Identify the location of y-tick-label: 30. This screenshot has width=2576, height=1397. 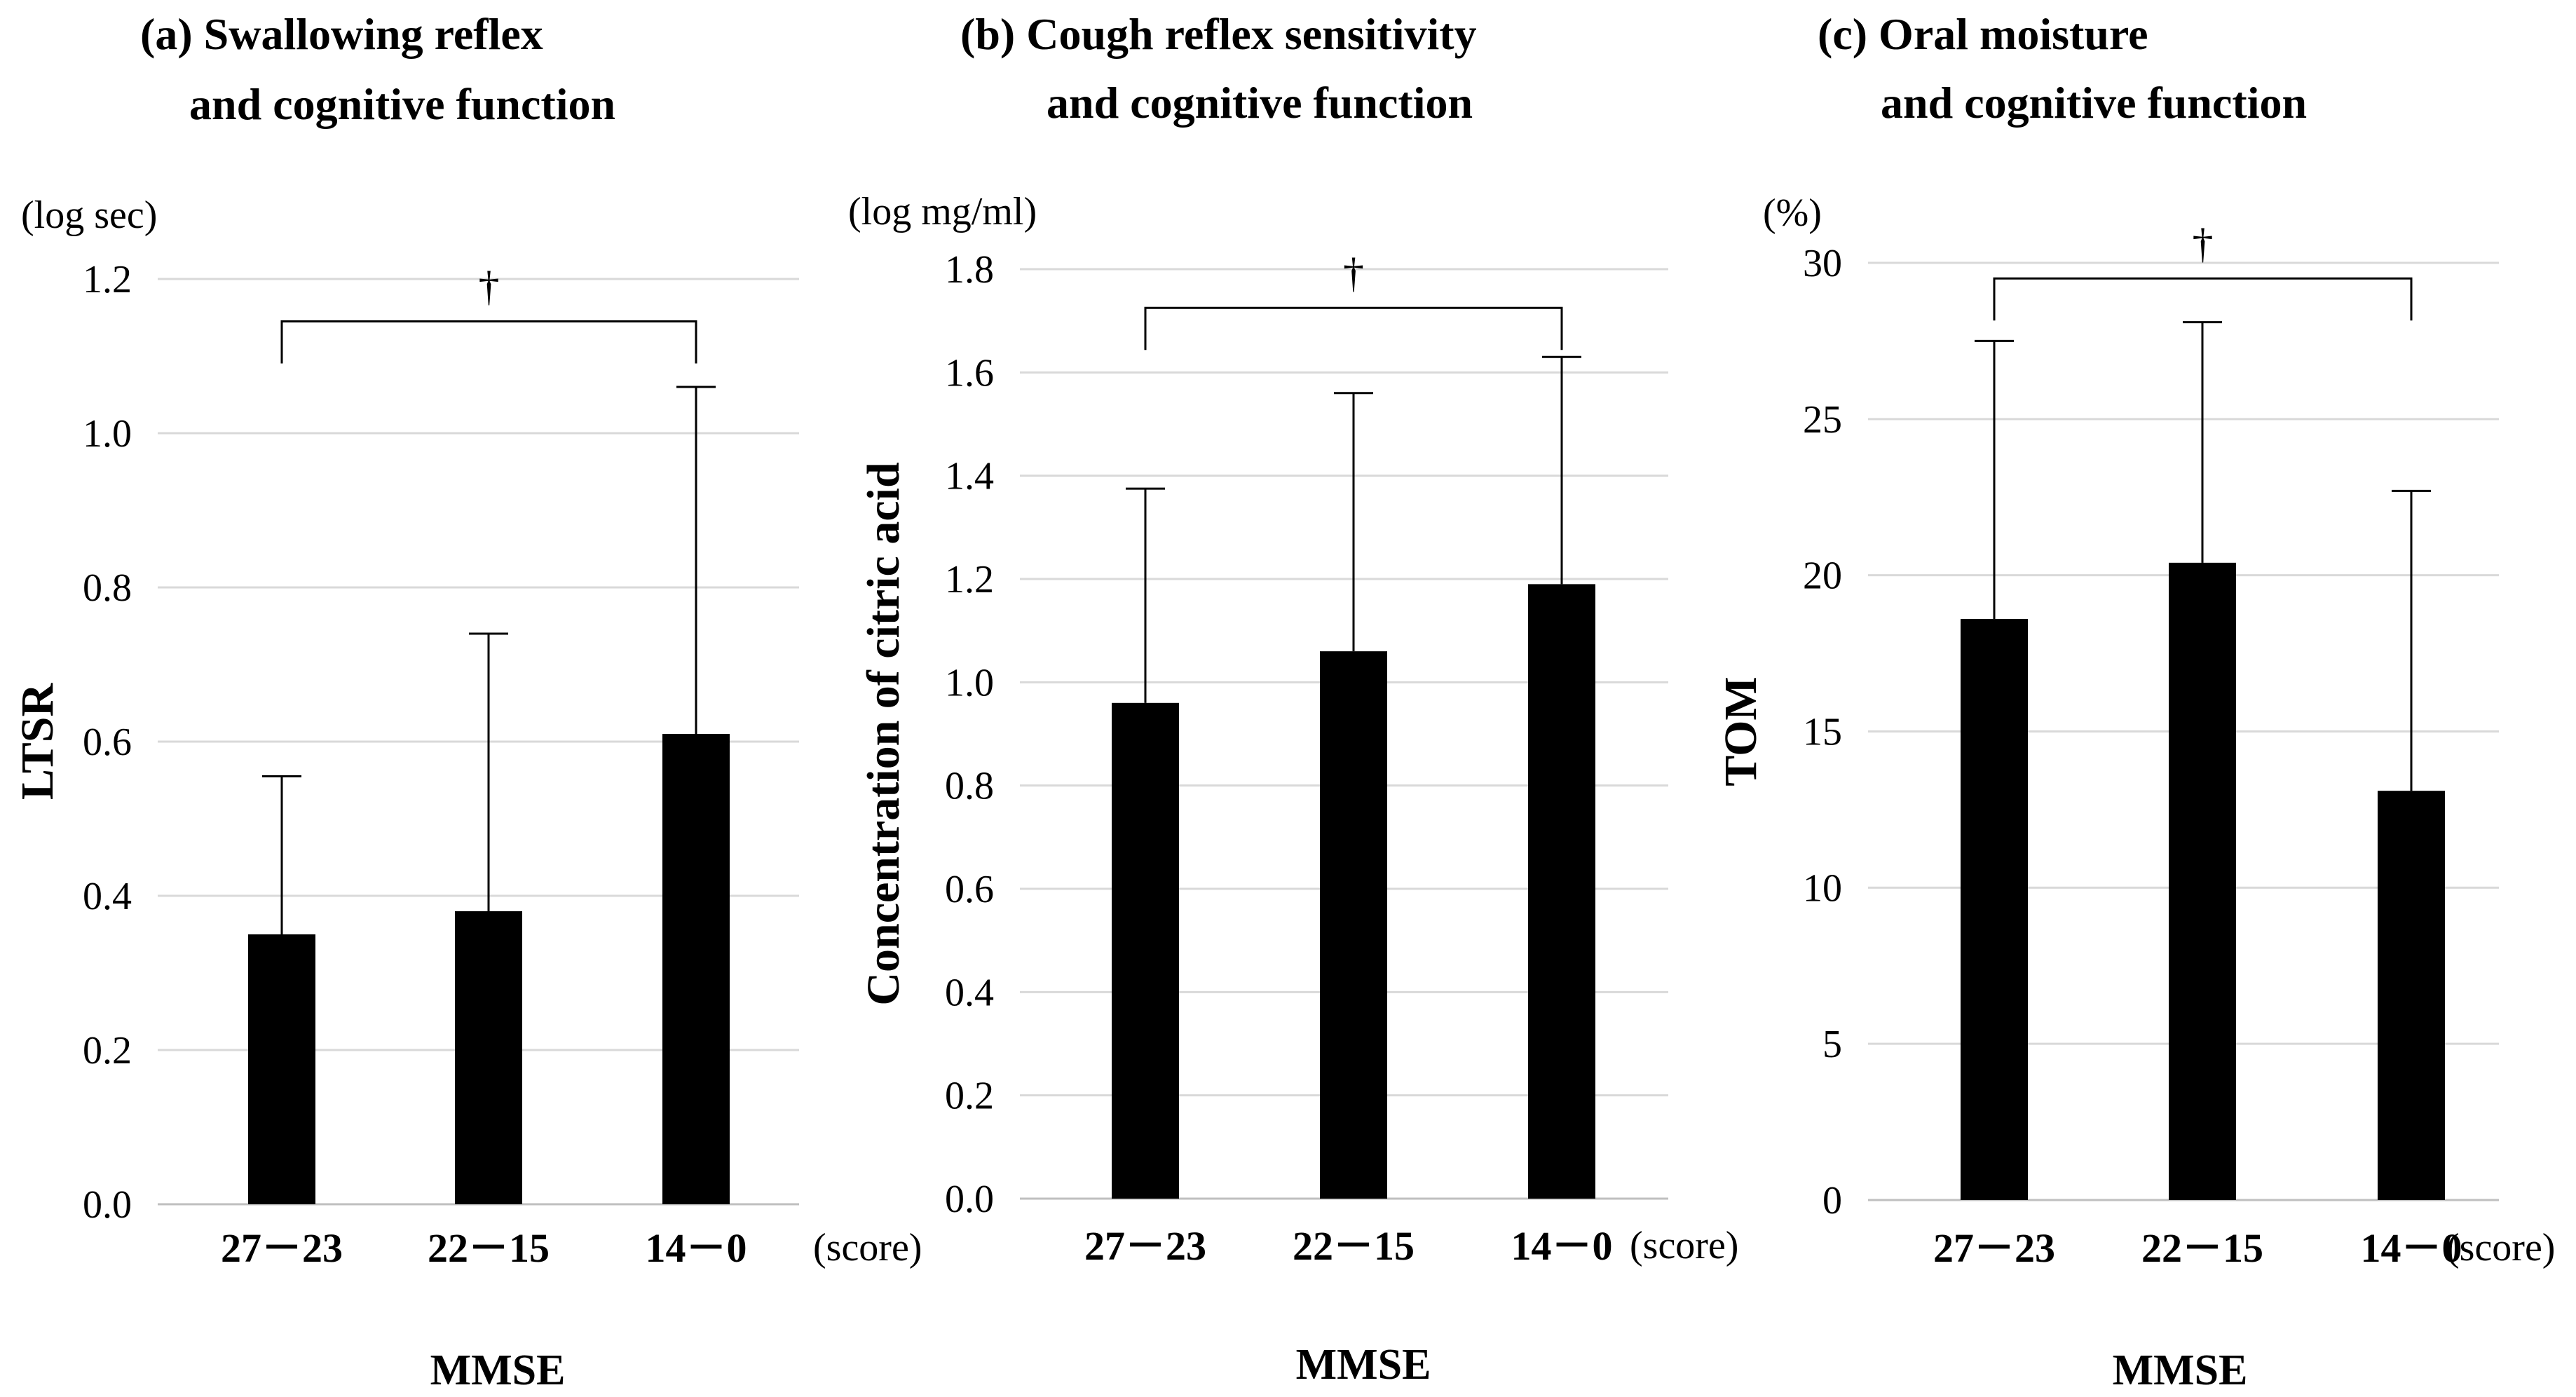
(1823, 264).